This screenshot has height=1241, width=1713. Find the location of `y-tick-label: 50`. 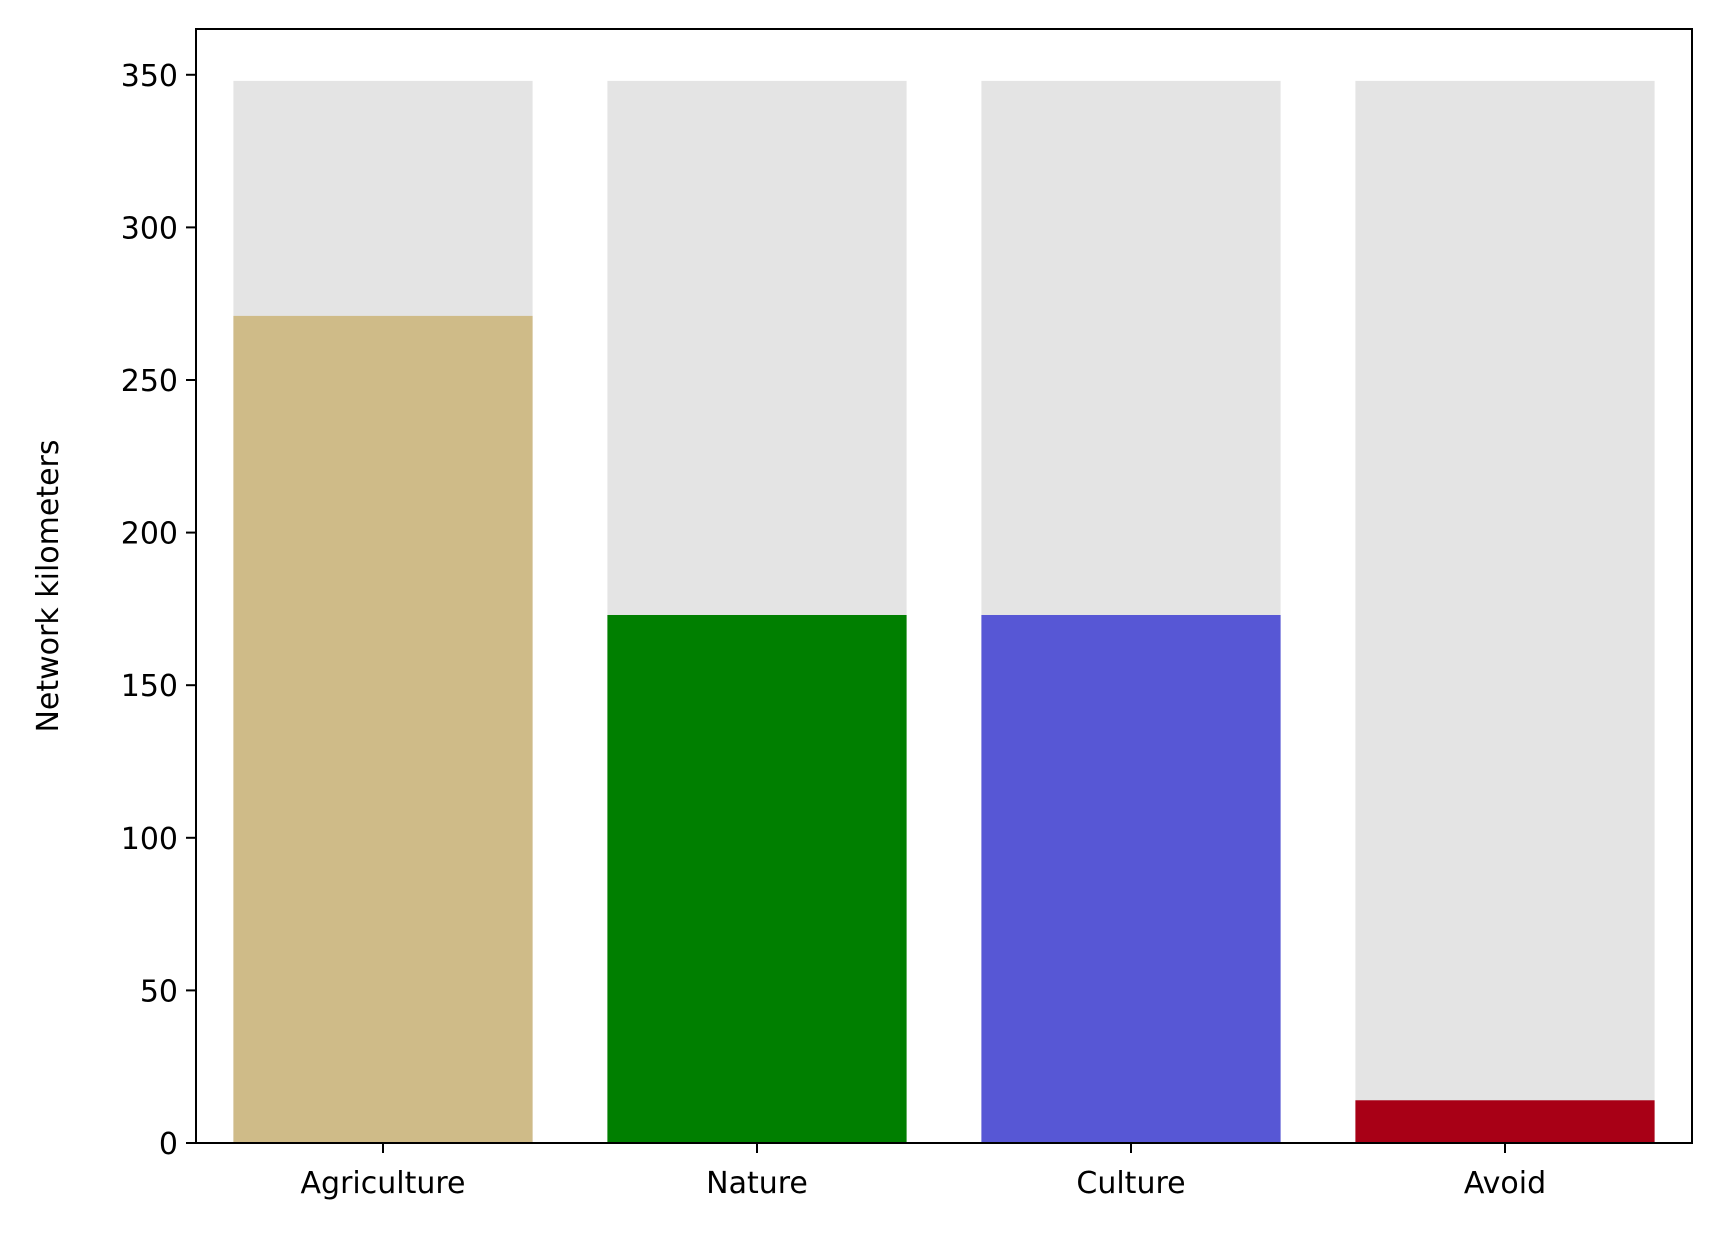

y-tick-label: 50 is located at coordinates (159, 991).